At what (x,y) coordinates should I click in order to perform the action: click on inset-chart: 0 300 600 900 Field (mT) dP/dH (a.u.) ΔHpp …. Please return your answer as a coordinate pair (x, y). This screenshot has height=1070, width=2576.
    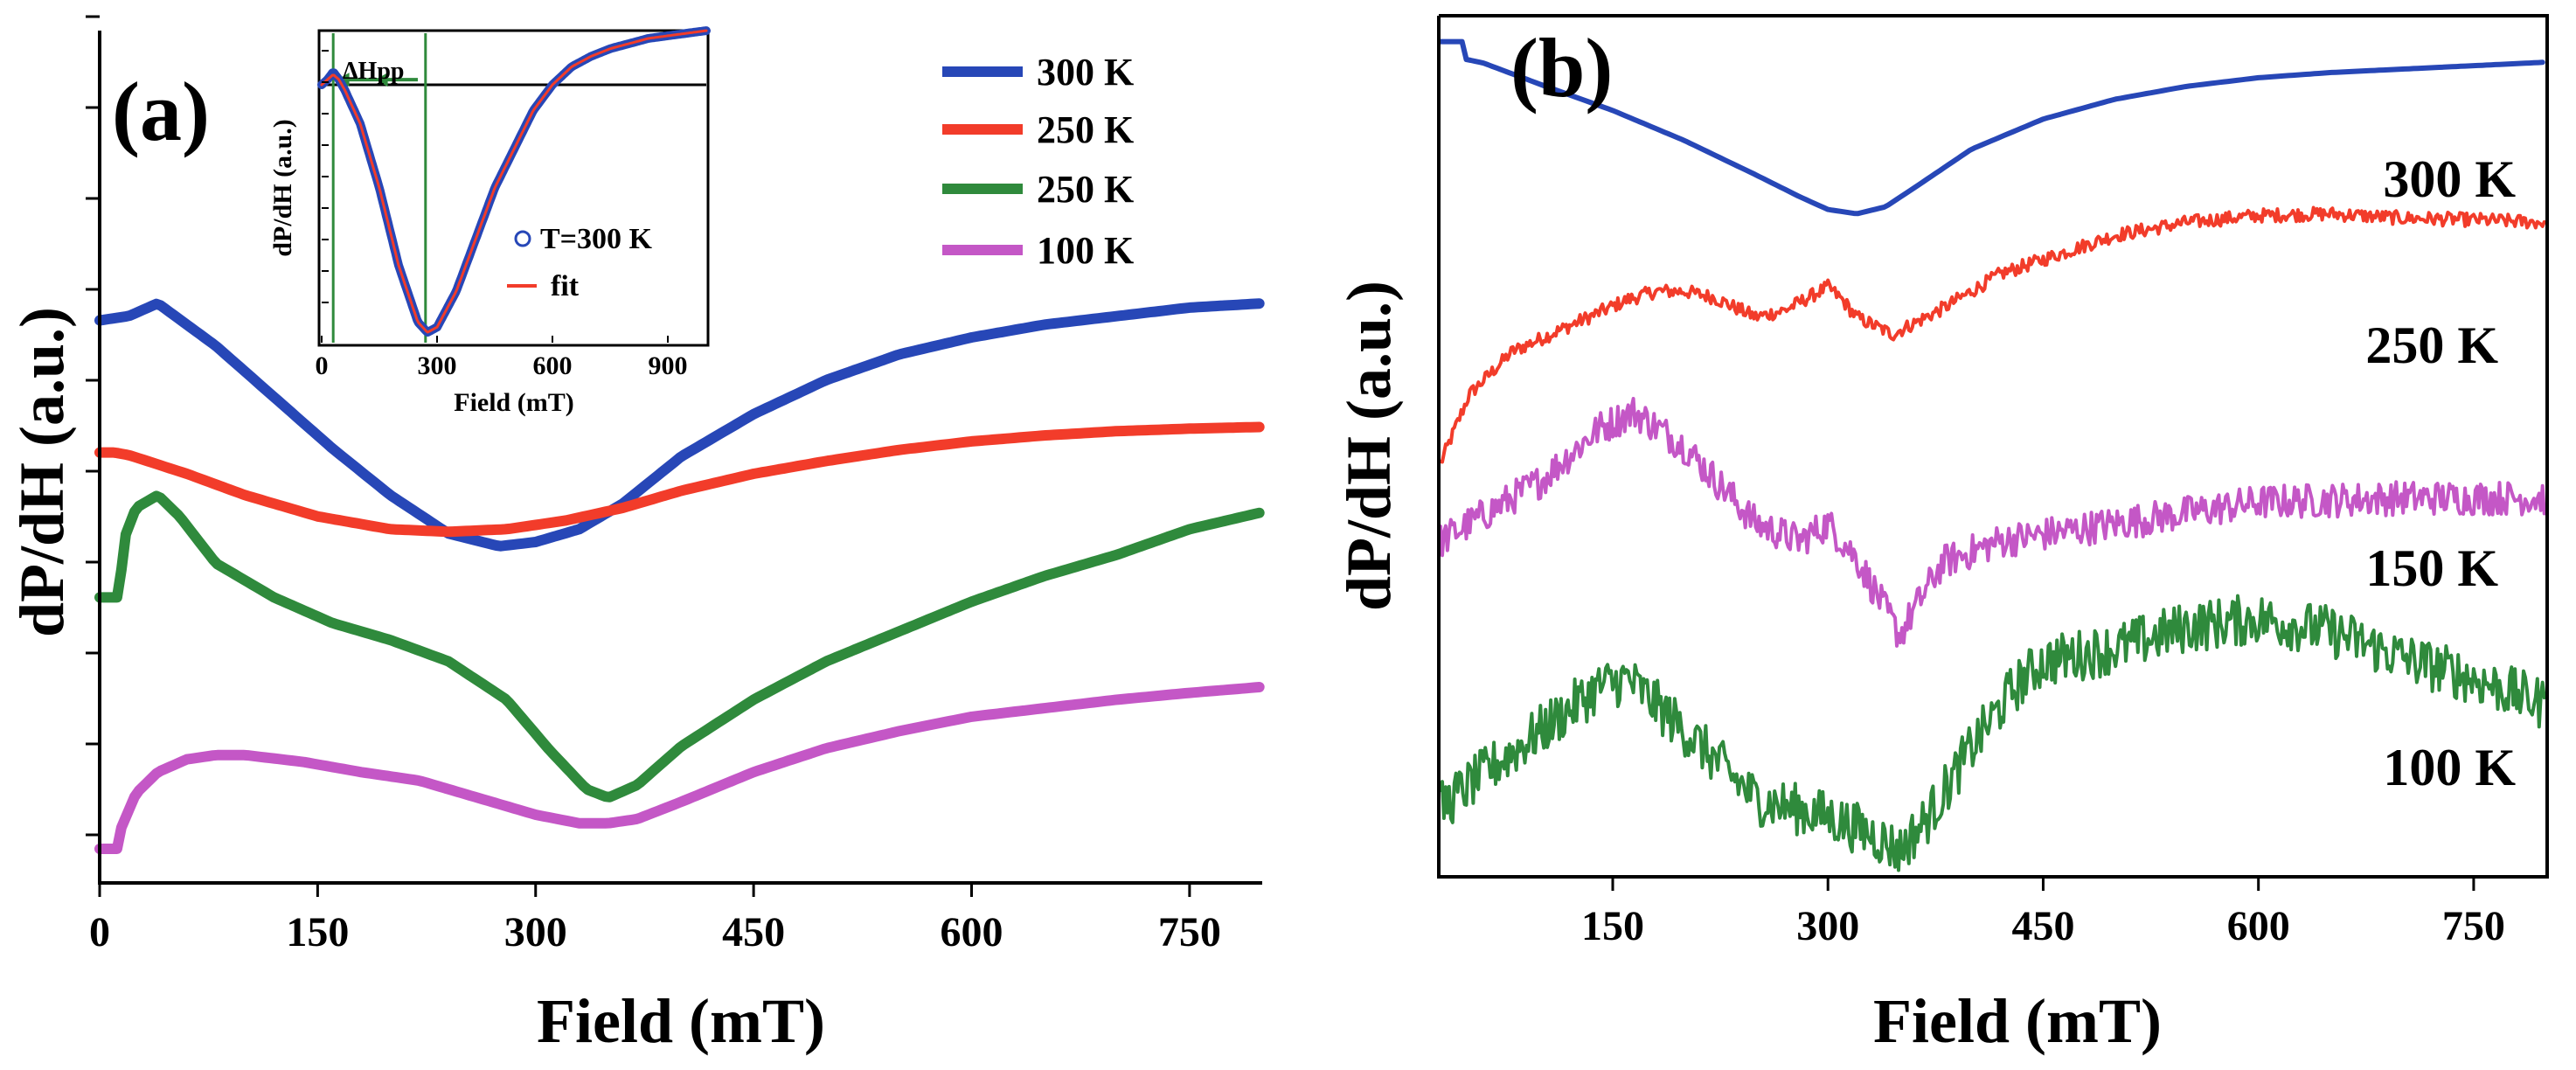
    Looking at the image, I should click on (490, 221).